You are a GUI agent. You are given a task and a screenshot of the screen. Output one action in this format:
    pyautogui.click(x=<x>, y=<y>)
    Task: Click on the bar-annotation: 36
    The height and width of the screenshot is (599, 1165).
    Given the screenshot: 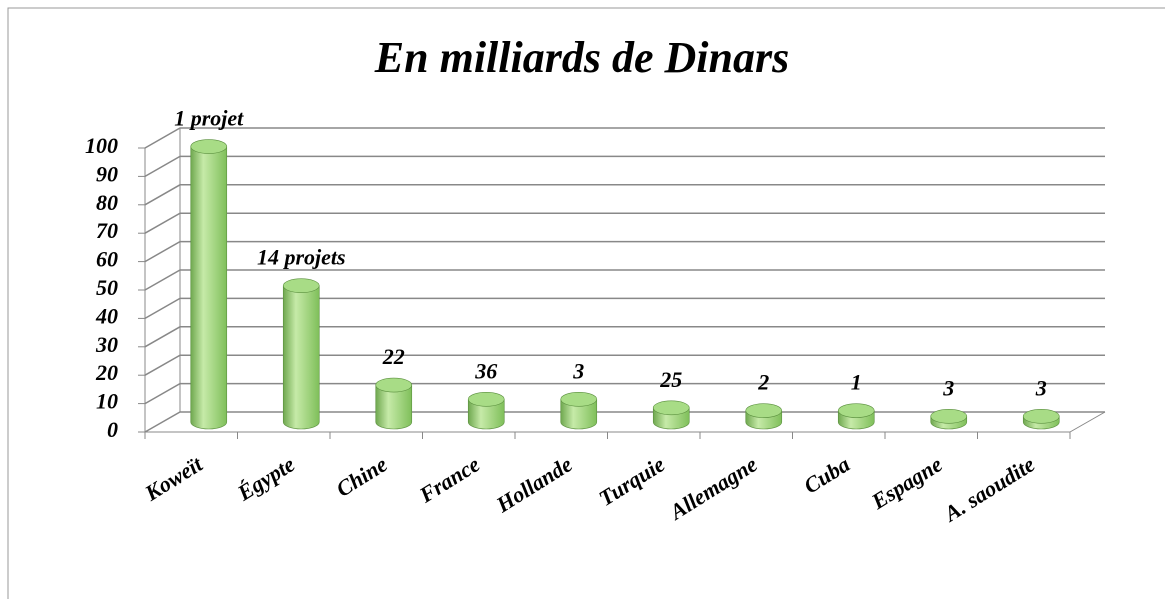 What is the action you would take?
    pyautogui.click(x=485, y=370)
    